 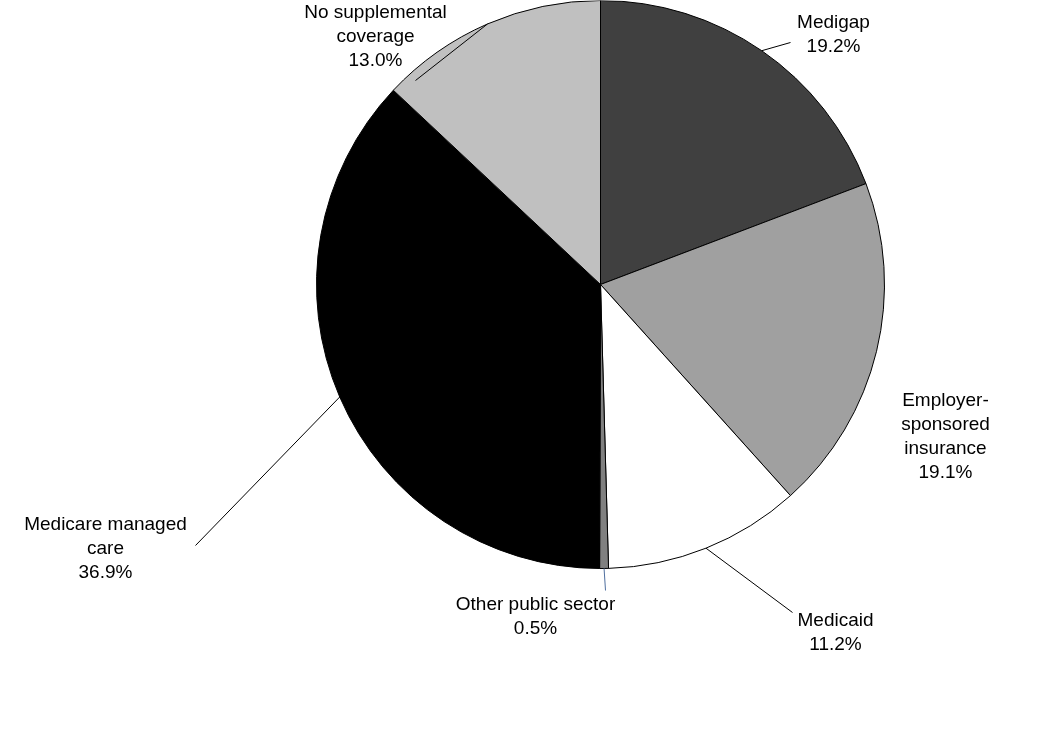 I want to click on slice-label: No supplemental coverage, so click(x=375, y=23).